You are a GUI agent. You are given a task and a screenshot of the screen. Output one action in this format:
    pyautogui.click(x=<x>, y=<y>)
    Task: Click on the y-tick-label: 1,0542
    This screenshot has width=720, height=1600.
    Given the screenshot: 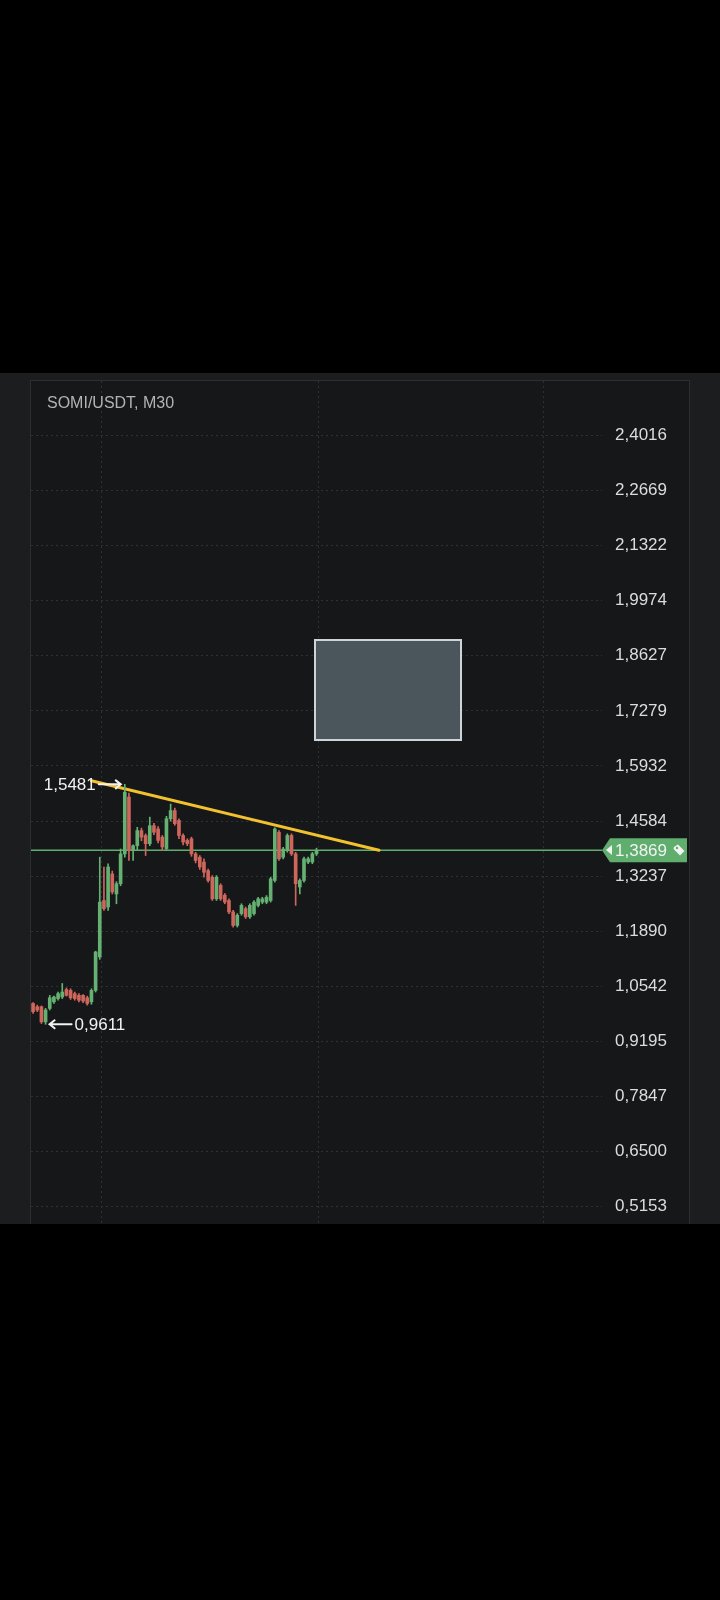 What is the action you would take?
    pyautogui.click(x=641, y=985)
    